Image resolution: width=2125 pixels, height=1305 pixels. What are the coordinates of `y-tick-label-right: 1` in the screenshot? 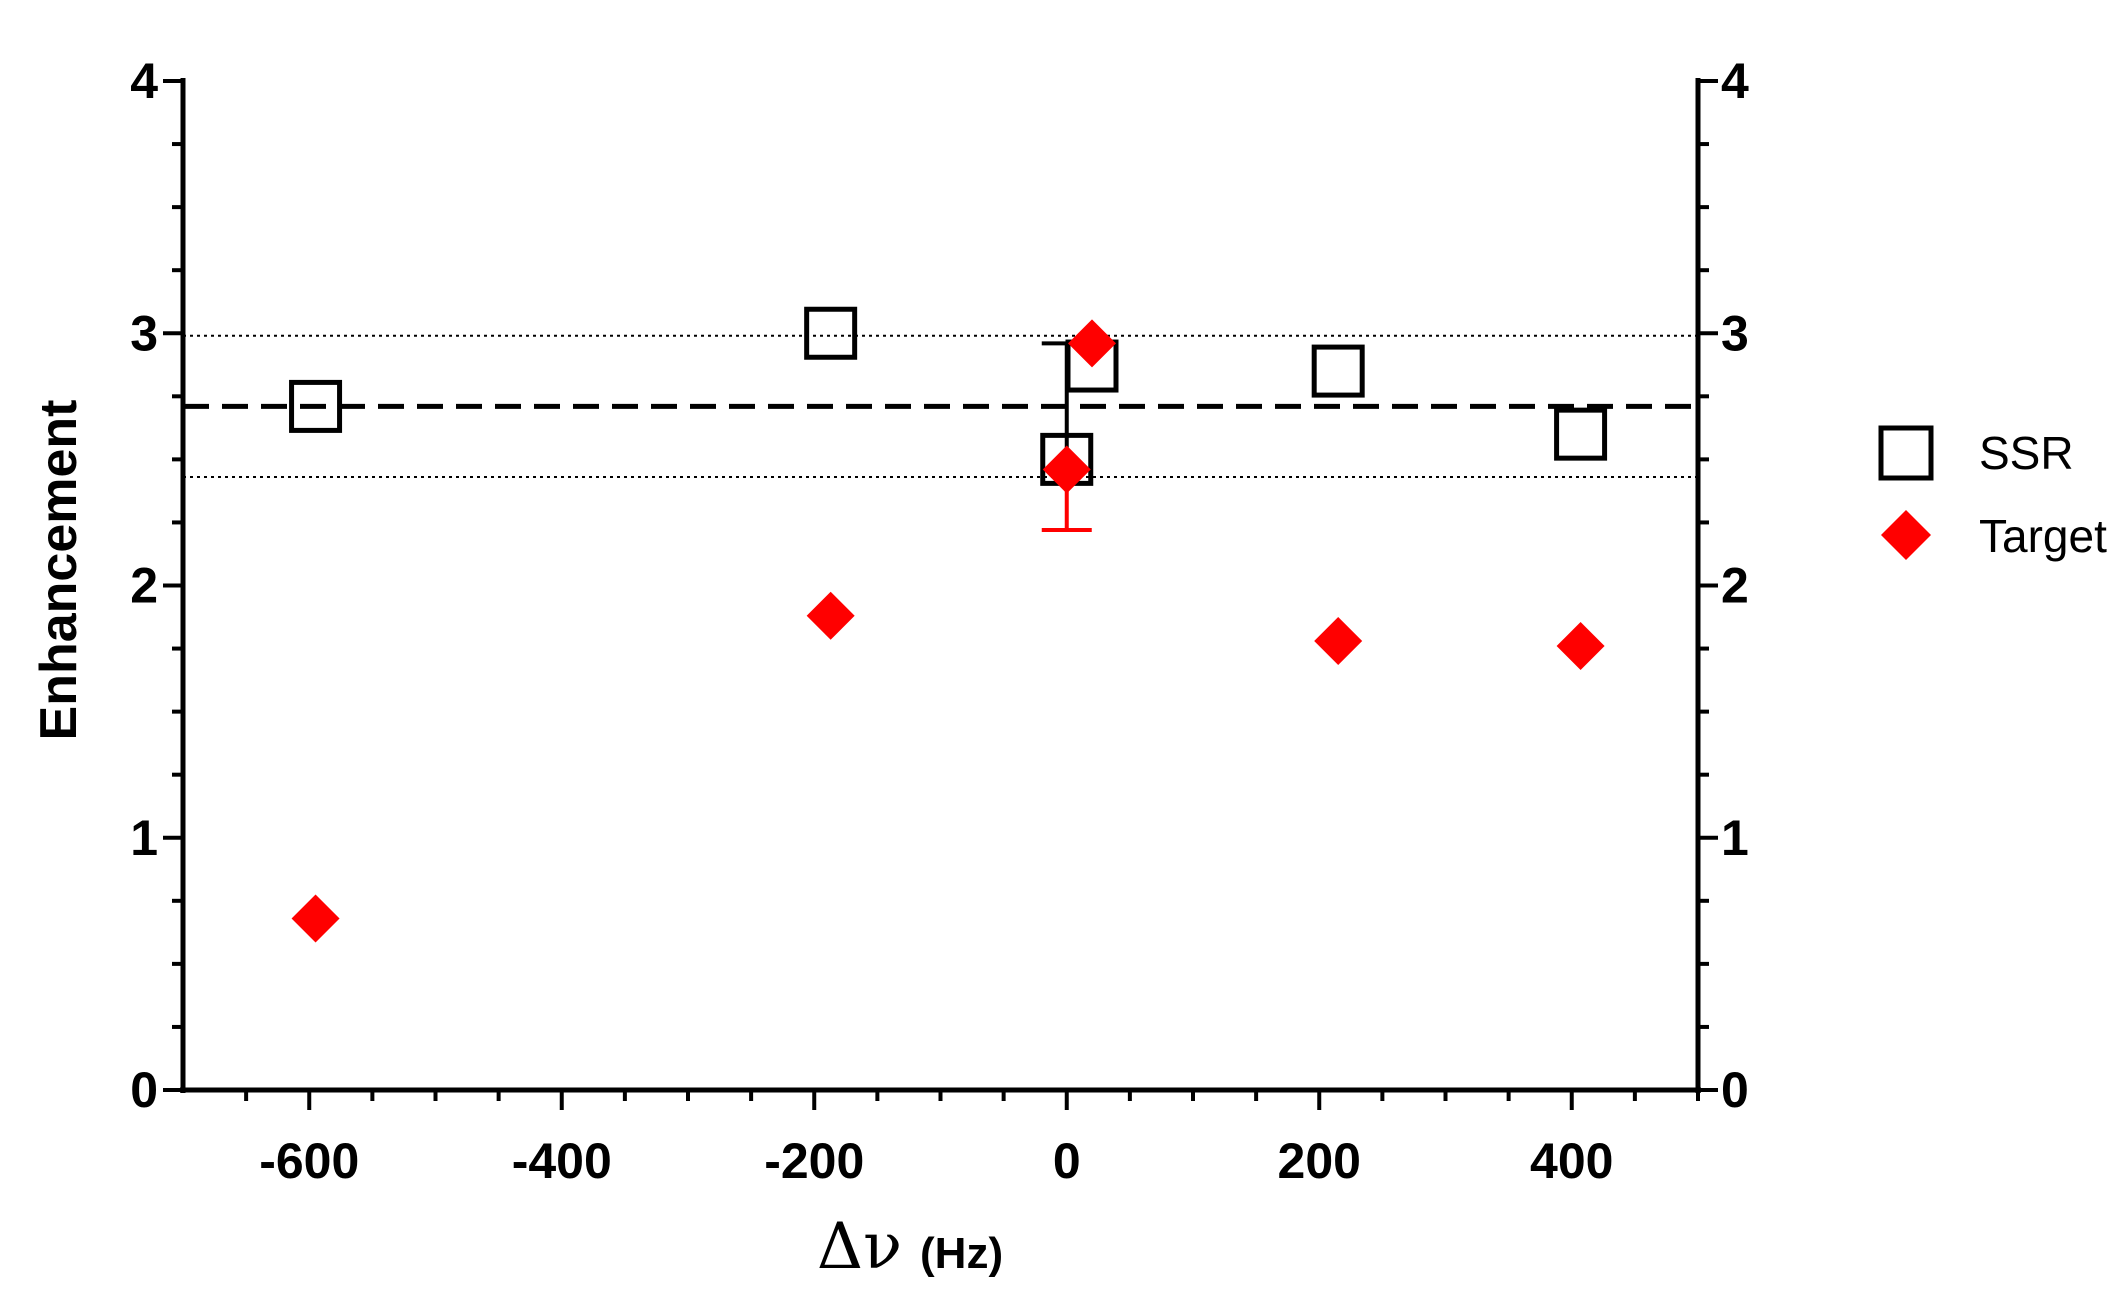 It's located at (1735, 838).